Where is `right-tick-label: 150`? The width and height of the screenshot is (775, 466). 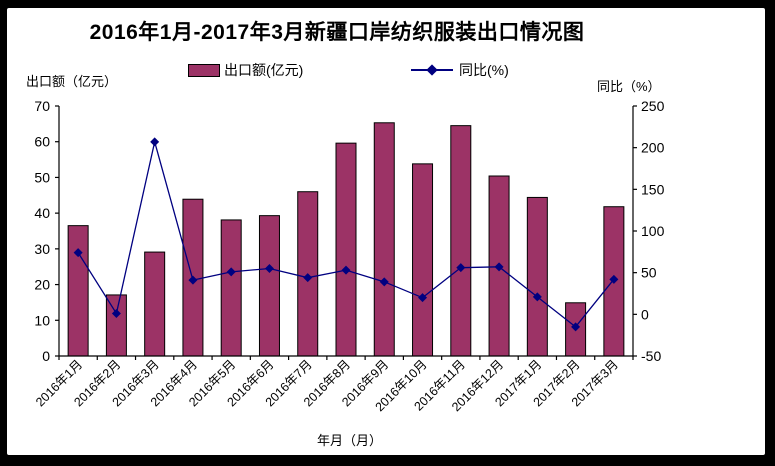 right-tick-label: 150 is located at coordinates (653, 189).